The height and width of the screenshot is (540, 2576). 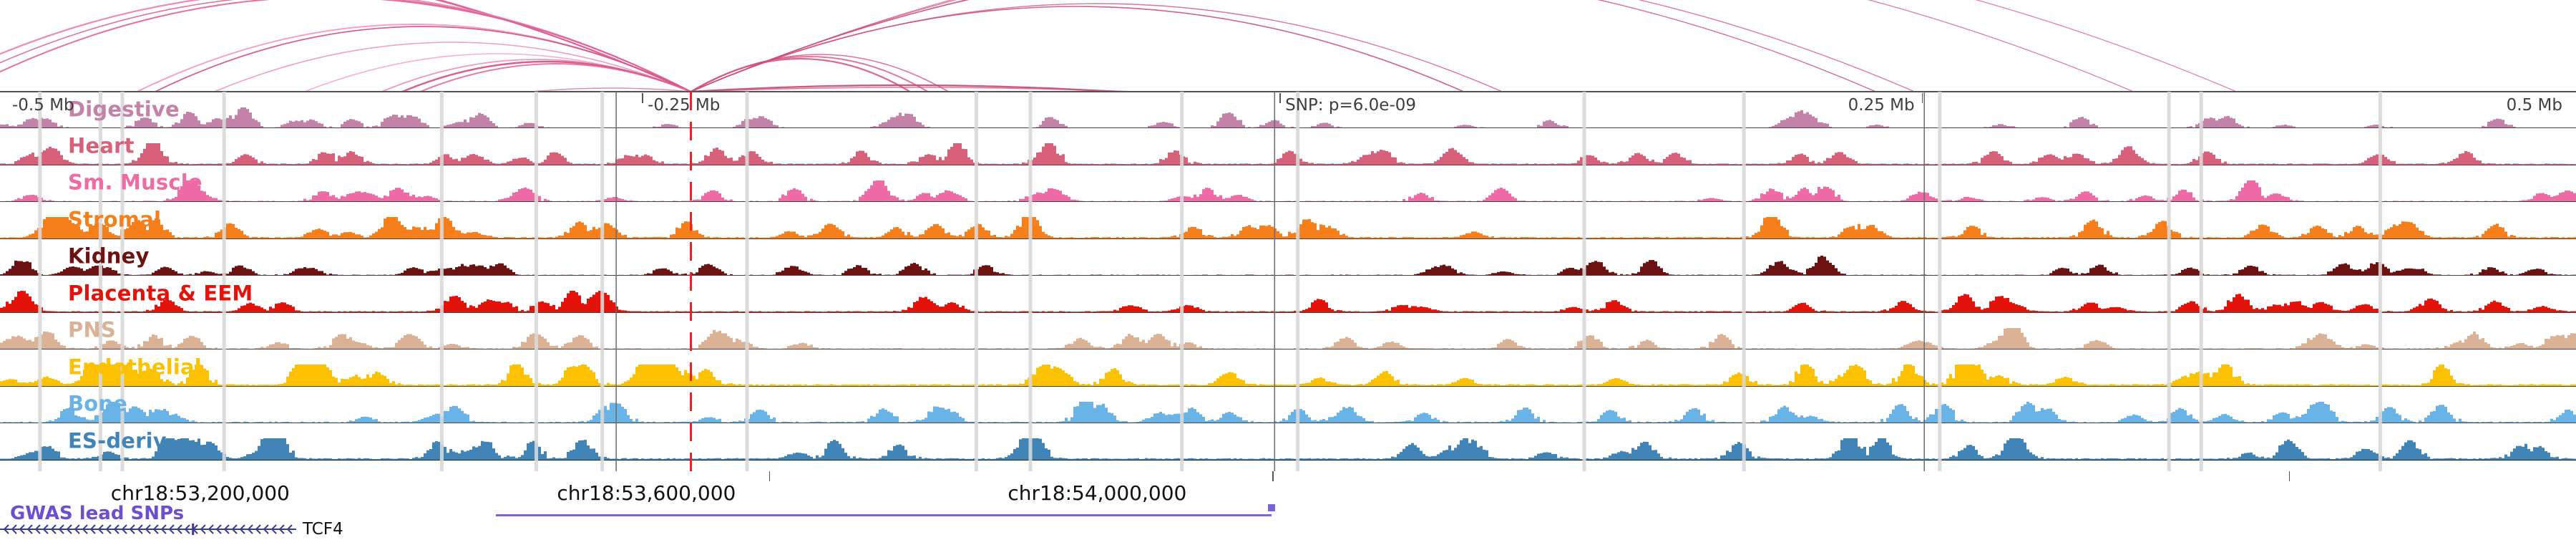 What do you see at coordinates (1271, 507) in the screenshot?
I see `gwas-lead-snp-marker` at bounding box center [1271, 507].